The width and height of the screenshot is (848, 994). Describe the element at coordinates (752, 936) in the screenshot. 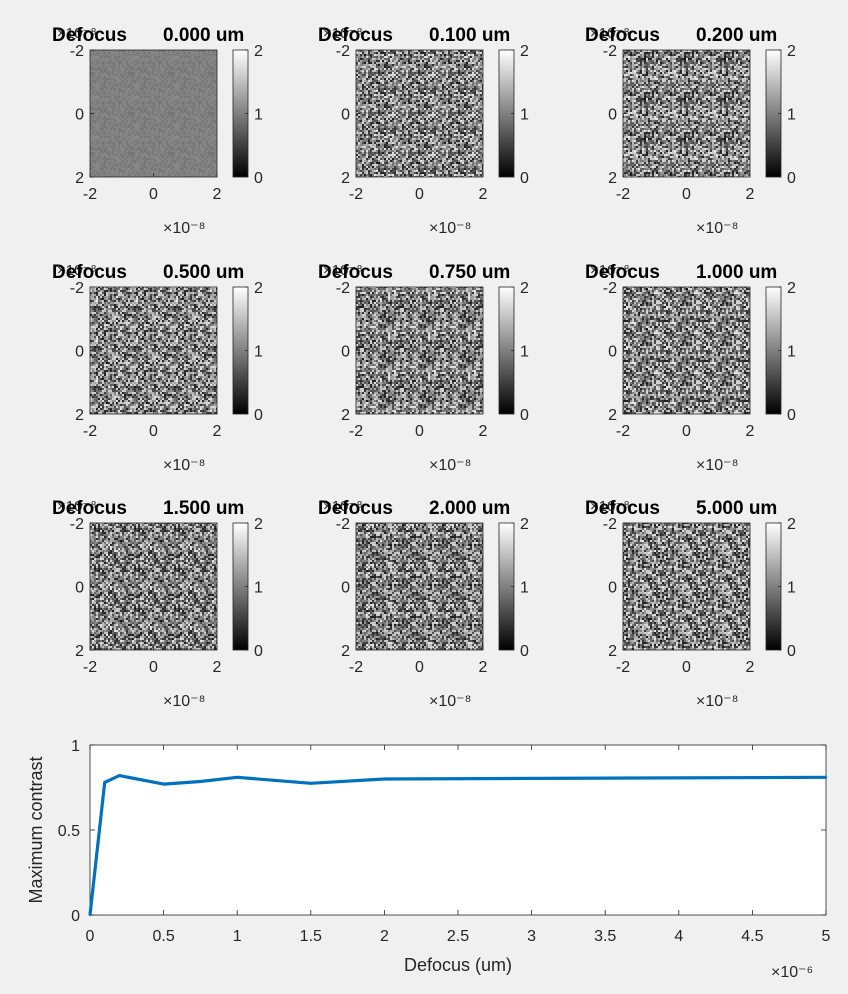

I see `x-tick-label: 4.5` at that location.